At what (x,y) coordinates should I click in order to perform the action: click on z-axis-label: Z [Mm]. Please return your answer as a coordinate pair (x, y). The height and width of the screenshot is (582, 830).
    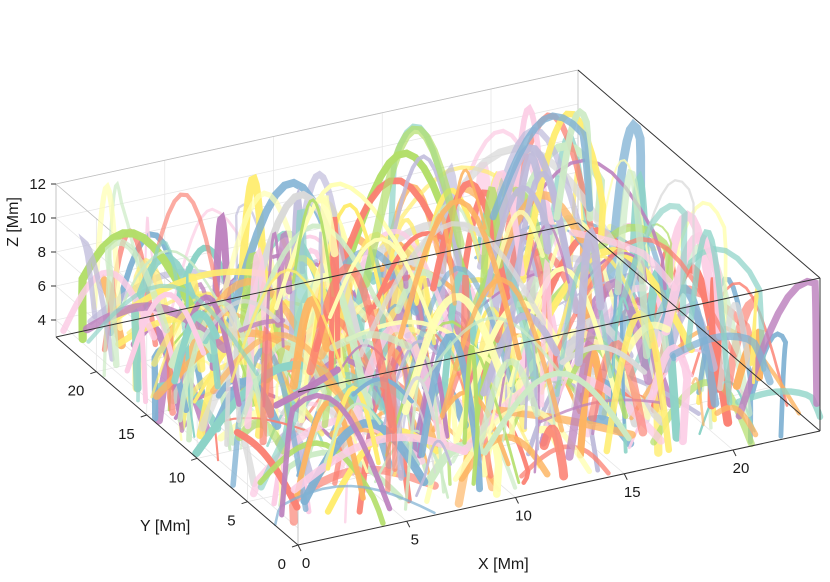
    Looking at the image, I should click on (13, 222).